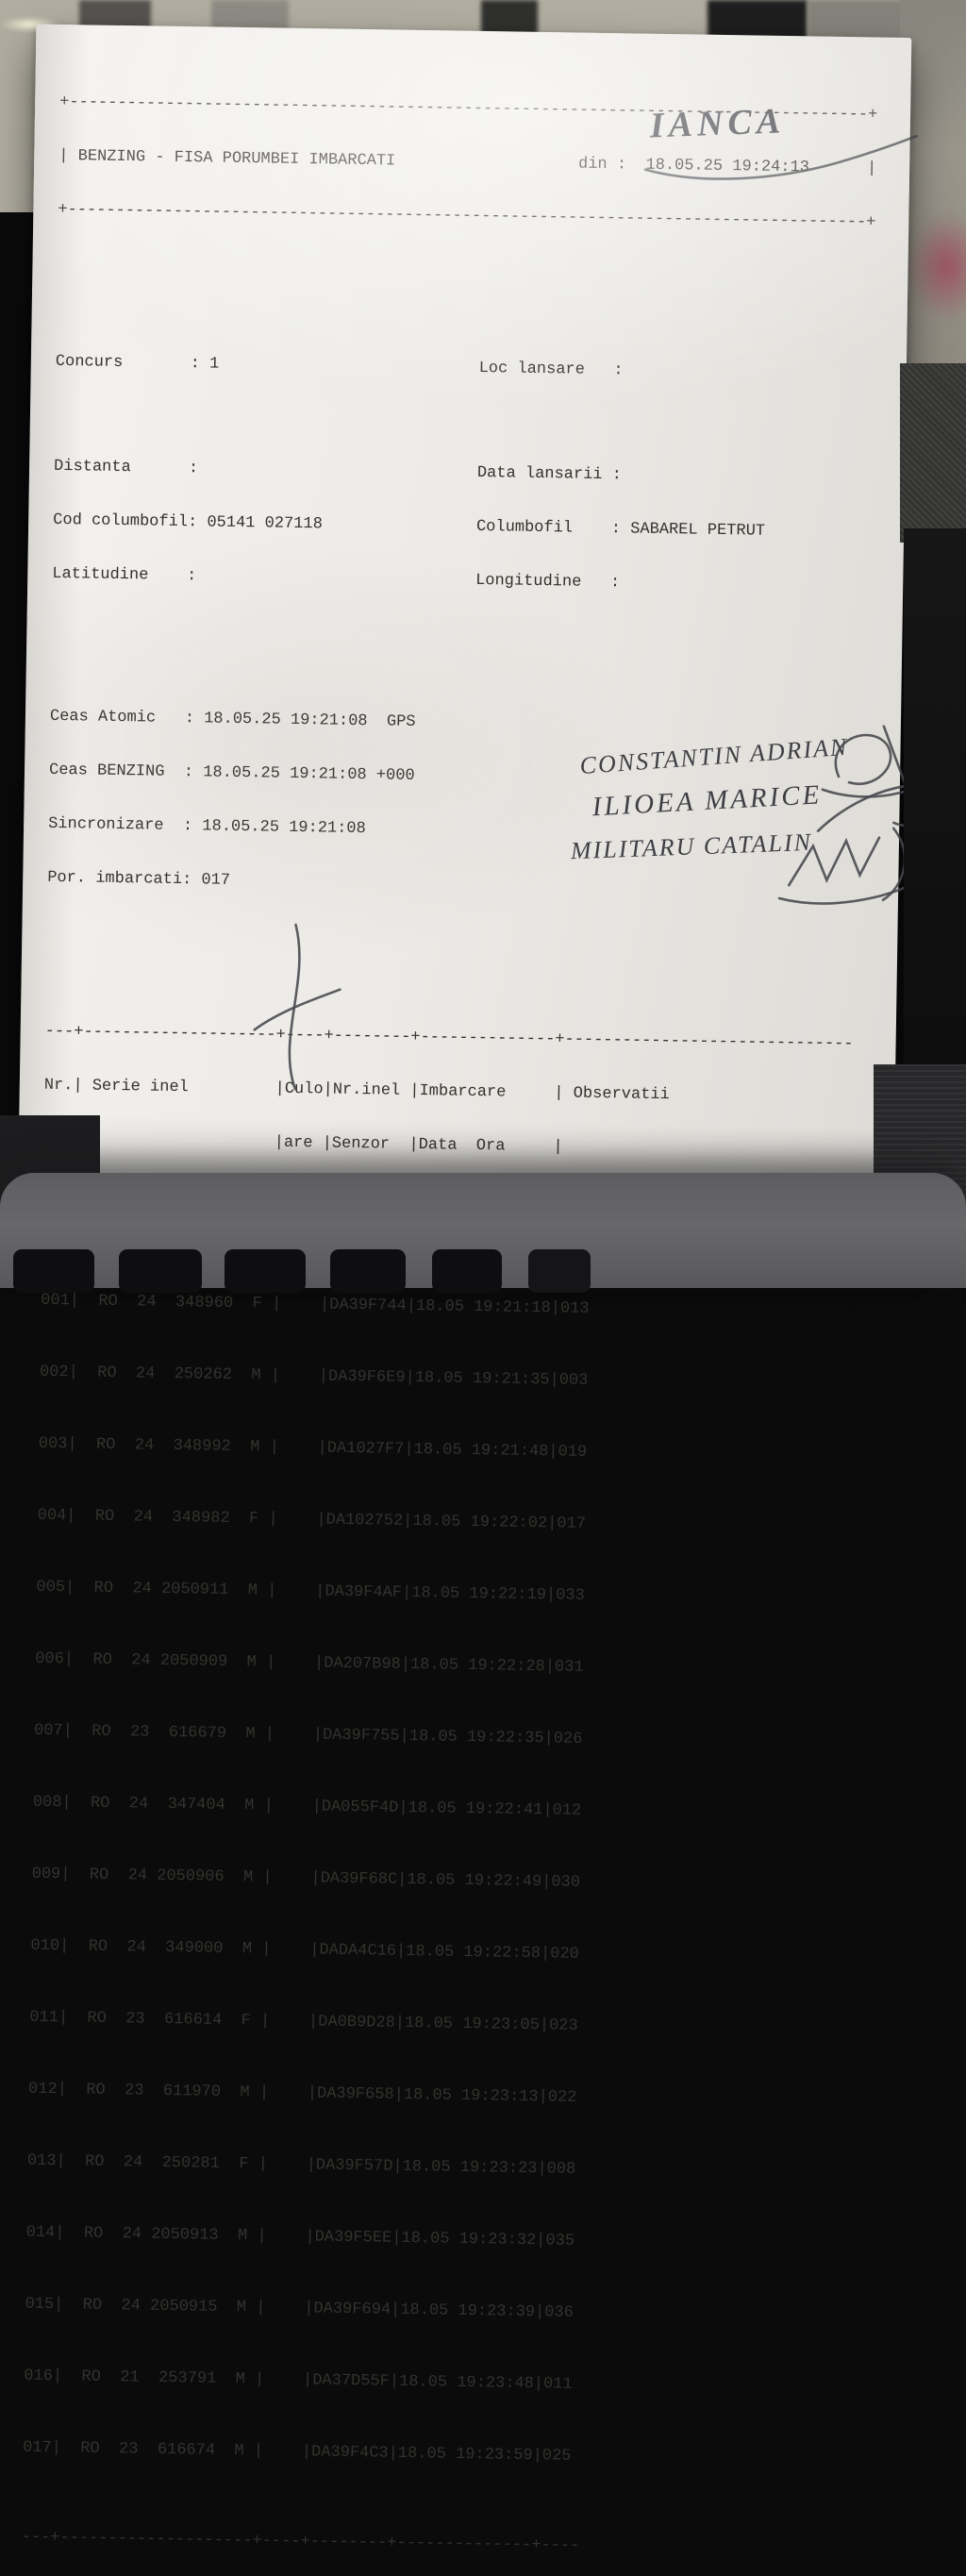 The image size is (966, 2576). Describe the element at coordinates (45, 1946) in the screenshot. I see `cell-nr: 010` at that location.